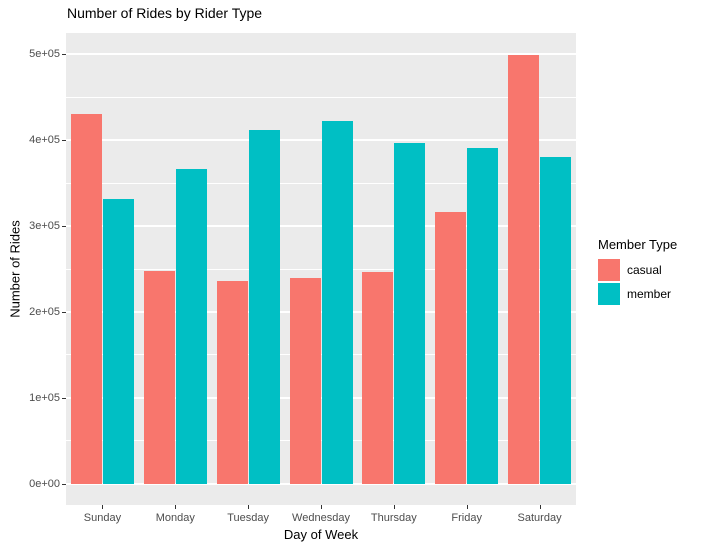  I want to click on bar-member-monday, so click(191, 326).